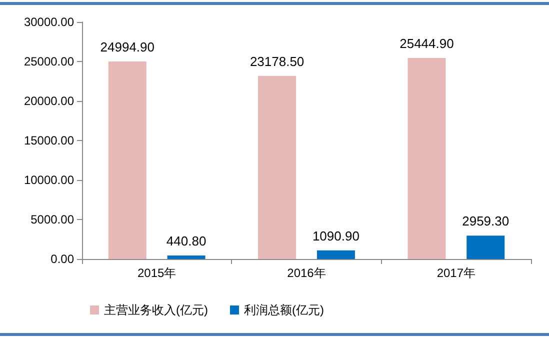  I want to click on data-label: 23178.50, so click(277, 61).